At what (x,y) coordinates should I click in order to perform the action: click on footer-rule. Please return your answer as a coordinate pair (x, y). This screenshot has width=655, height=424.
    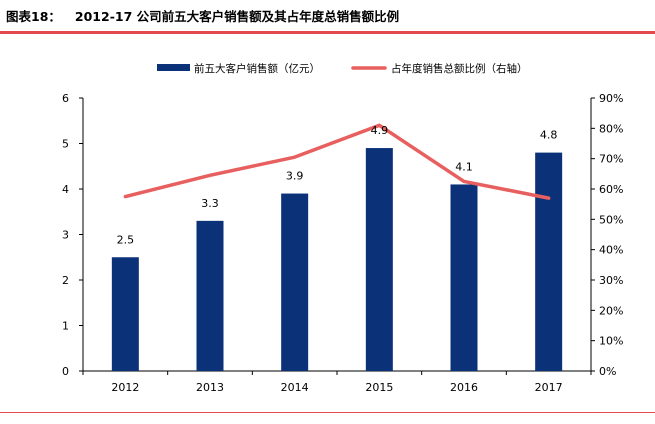
    Looking at the image, I should click on (327, 412).